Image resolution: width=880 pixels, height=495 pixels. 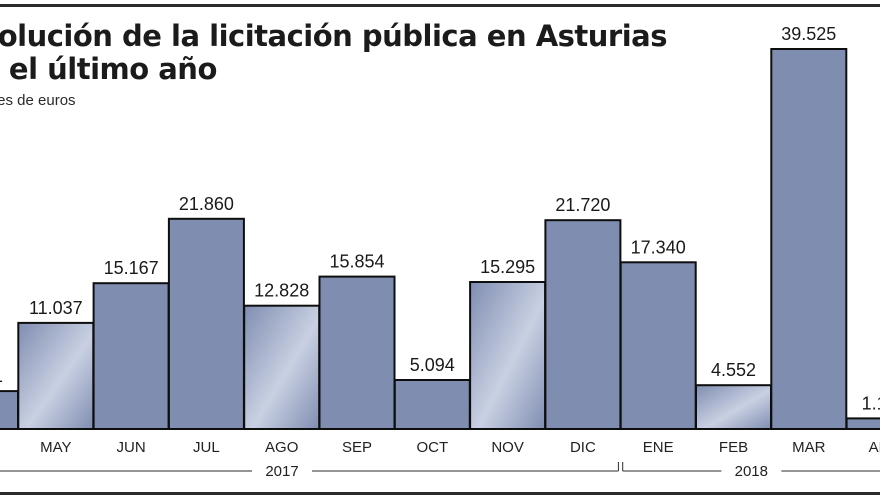 I want to click on value-label-10: 4.552, so click(x=733, y=370).